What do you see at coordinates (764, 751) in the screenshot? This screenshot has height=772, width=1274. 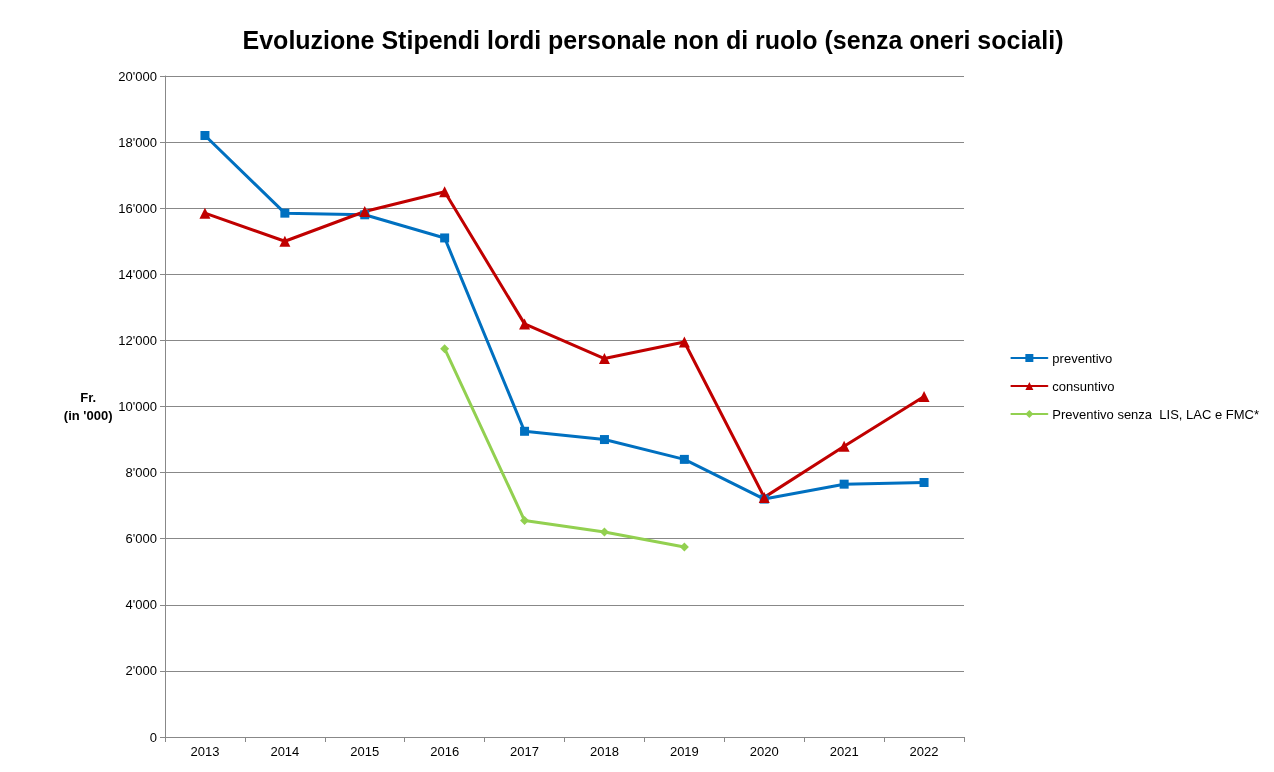 I see `x-tick-label: 2020` at bounding box center [764, 751].